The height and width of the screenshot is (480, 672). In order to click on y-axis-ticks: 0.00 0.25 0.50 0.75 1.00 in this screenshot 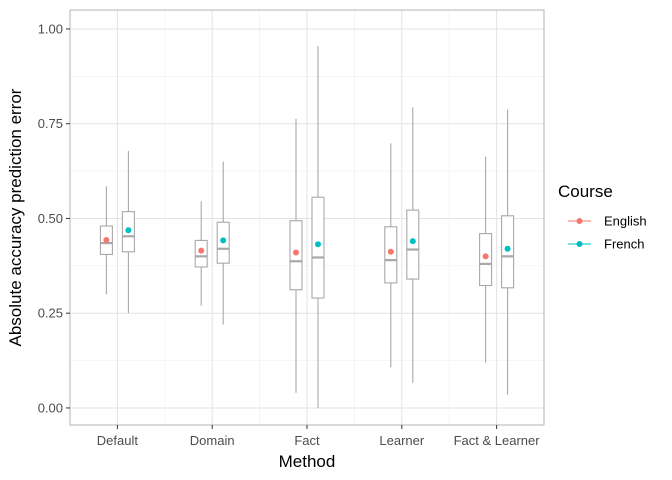, I will do `click(54, 218)`.